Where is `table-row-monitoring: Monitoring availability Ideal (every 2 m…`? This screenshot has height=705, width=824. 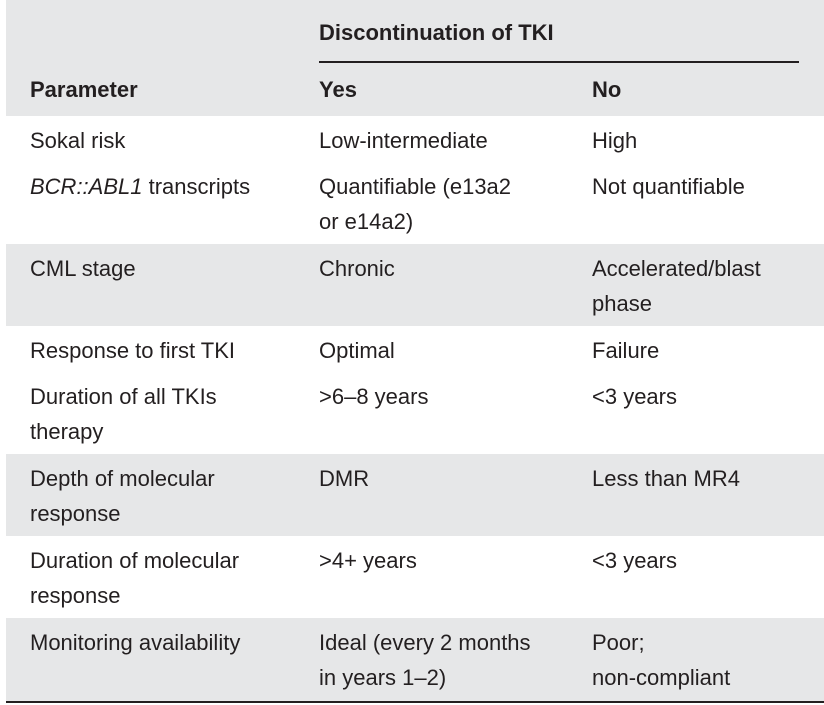
table-row-monitoring: Monitoring availability Ideal (every 2 m… is located at coordinates (415, 659).